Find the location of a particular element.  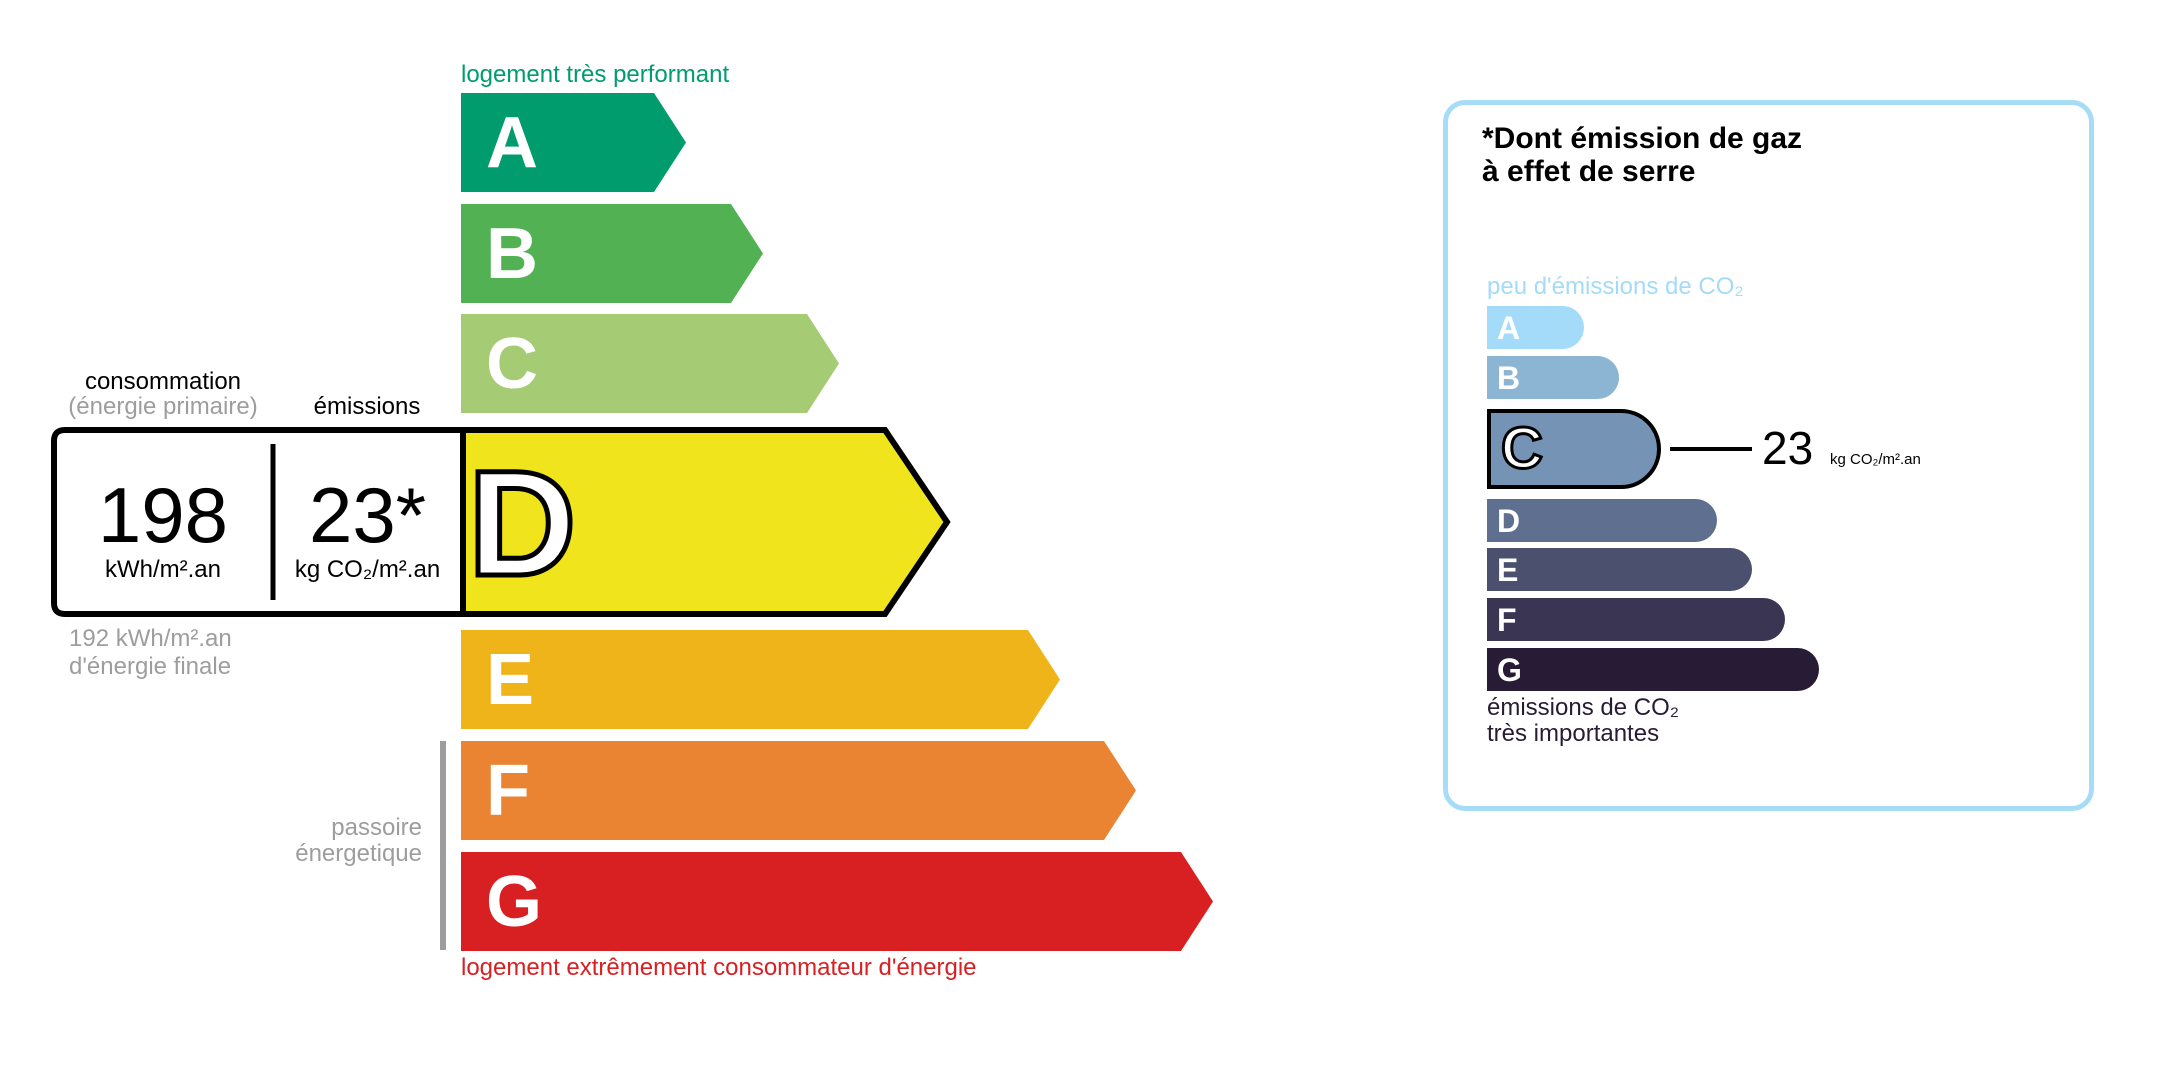

energy-class-a: A is located at coordinates (573, 142).